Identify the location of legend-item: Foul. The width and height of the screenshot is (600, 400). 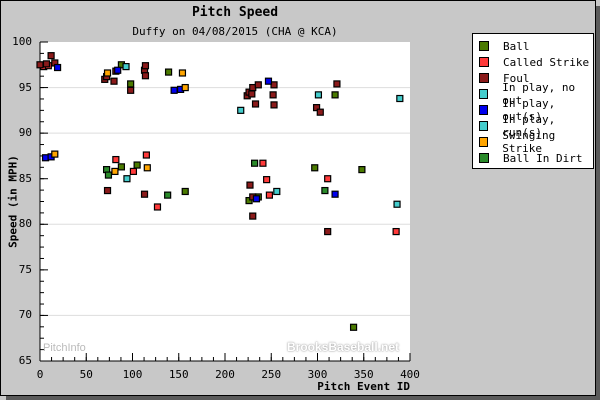
(536, 78).